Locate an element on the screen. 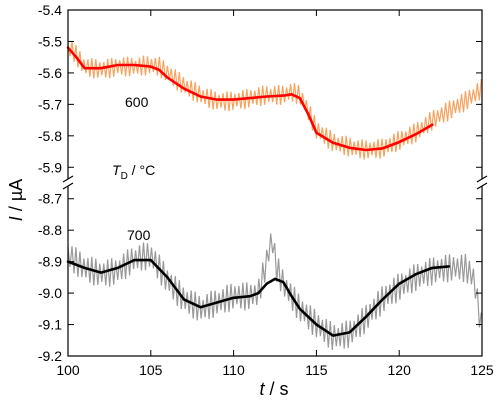 This screenshot has height=404, width=500. y-axis-title: I / µA is located at coordinates (16, 200).